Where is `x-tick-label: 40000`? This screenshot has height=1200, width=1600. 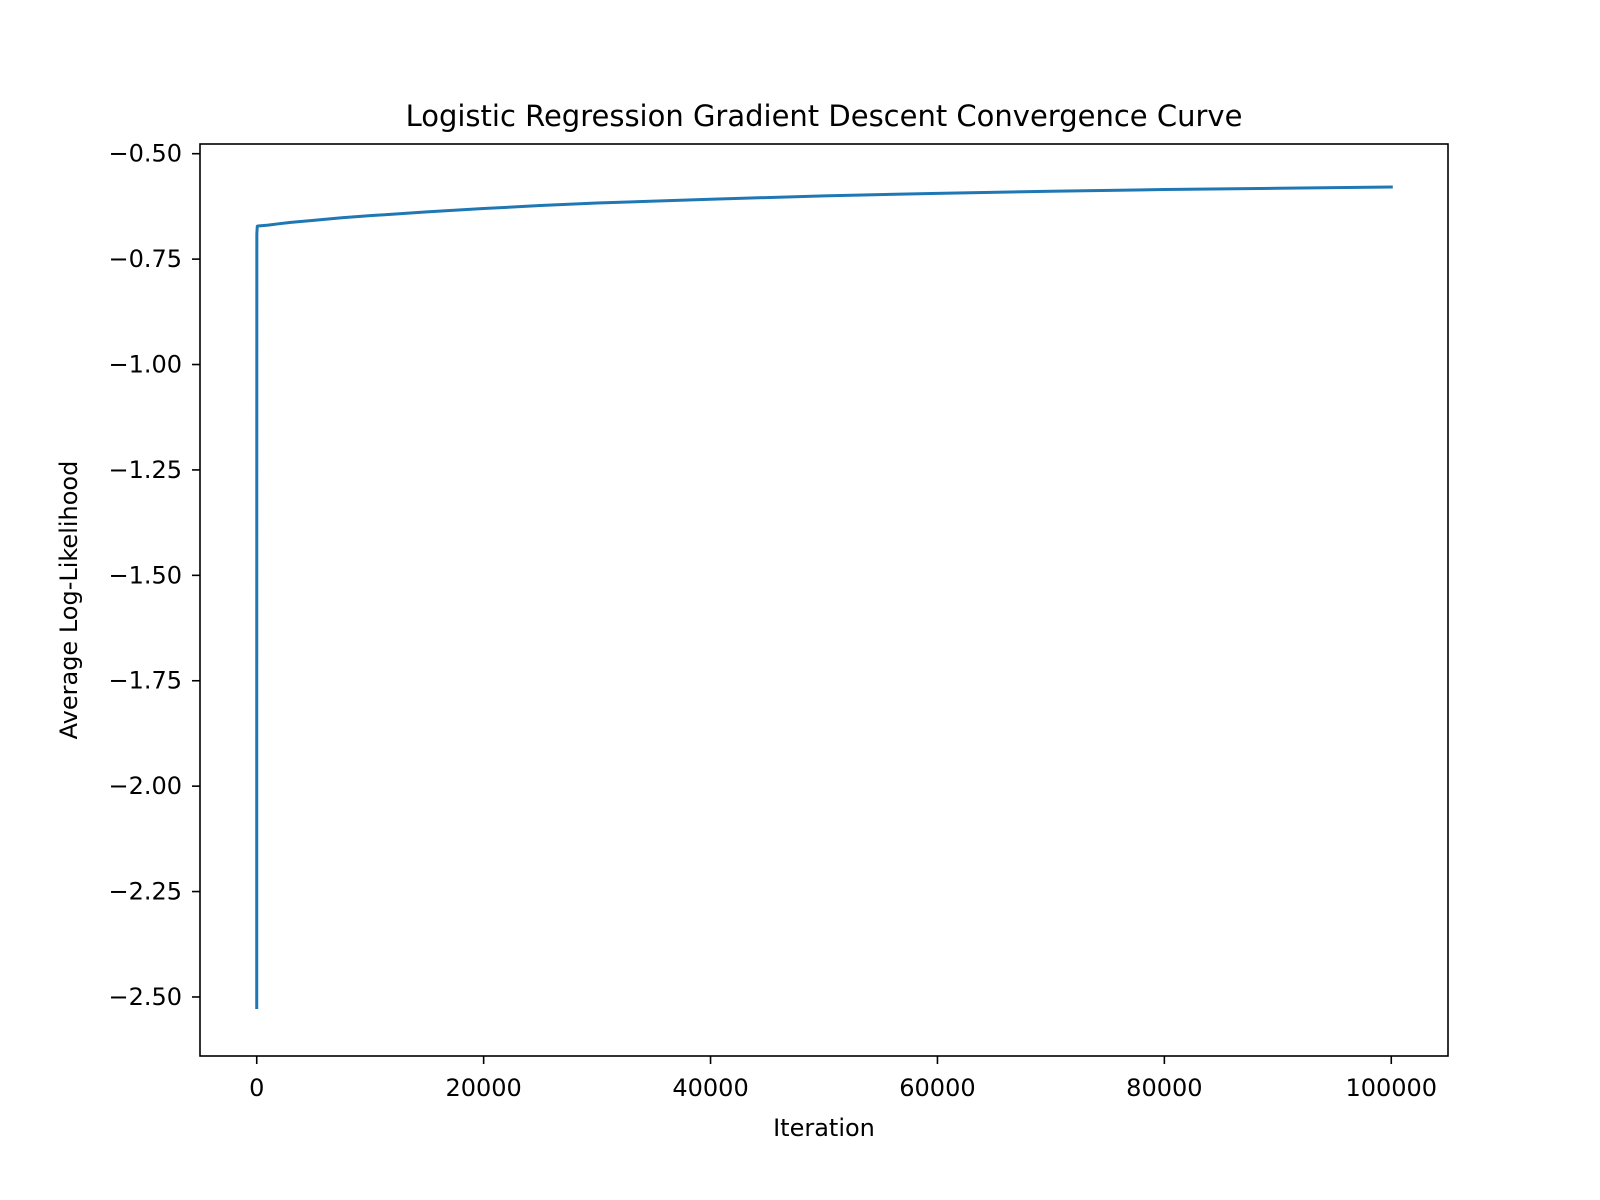
x-tick-label: 40000 is located at coordinates (710, 1088).